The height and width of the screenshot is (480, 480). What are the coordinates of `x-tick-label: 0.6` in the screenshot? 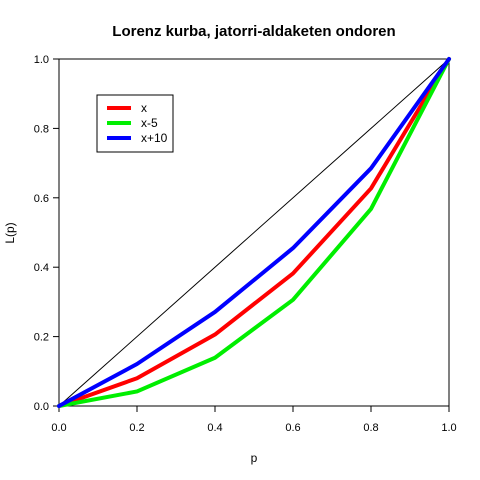 It's located at (292, 428).